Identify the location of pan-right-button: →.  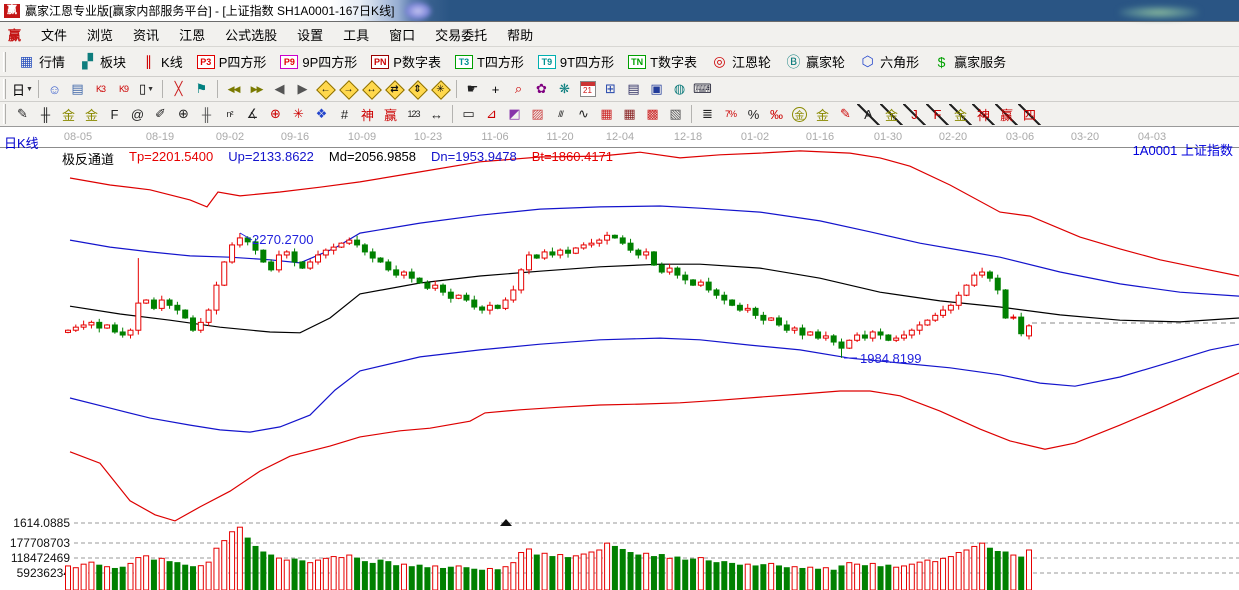
(348, 89).